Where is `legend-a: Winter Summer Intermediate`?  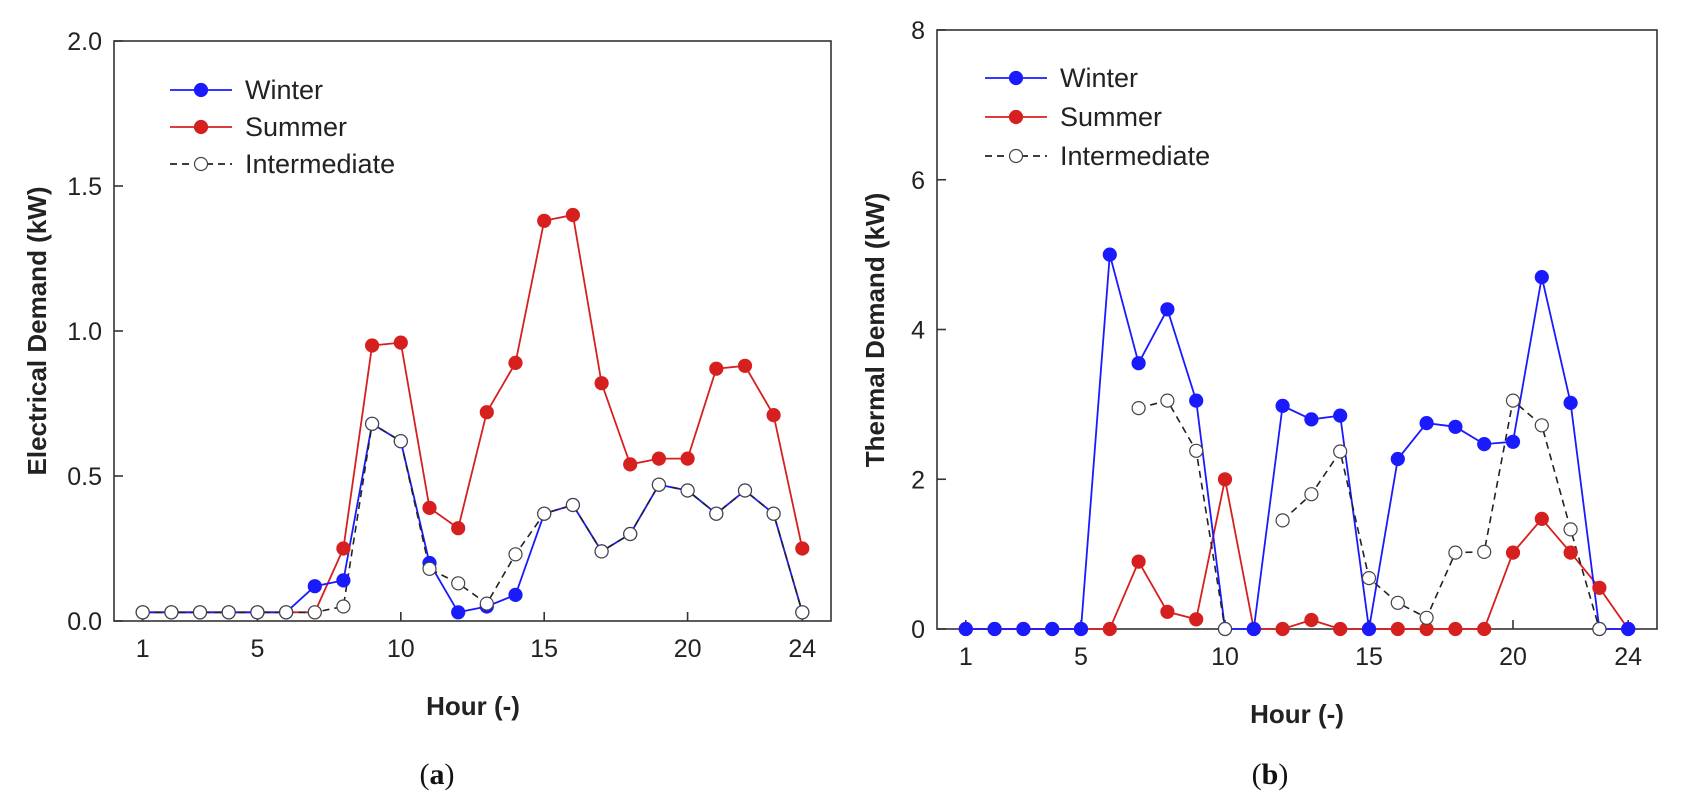
legend-a: Winter Summer Intermediate is located at coordinates (282, 127).